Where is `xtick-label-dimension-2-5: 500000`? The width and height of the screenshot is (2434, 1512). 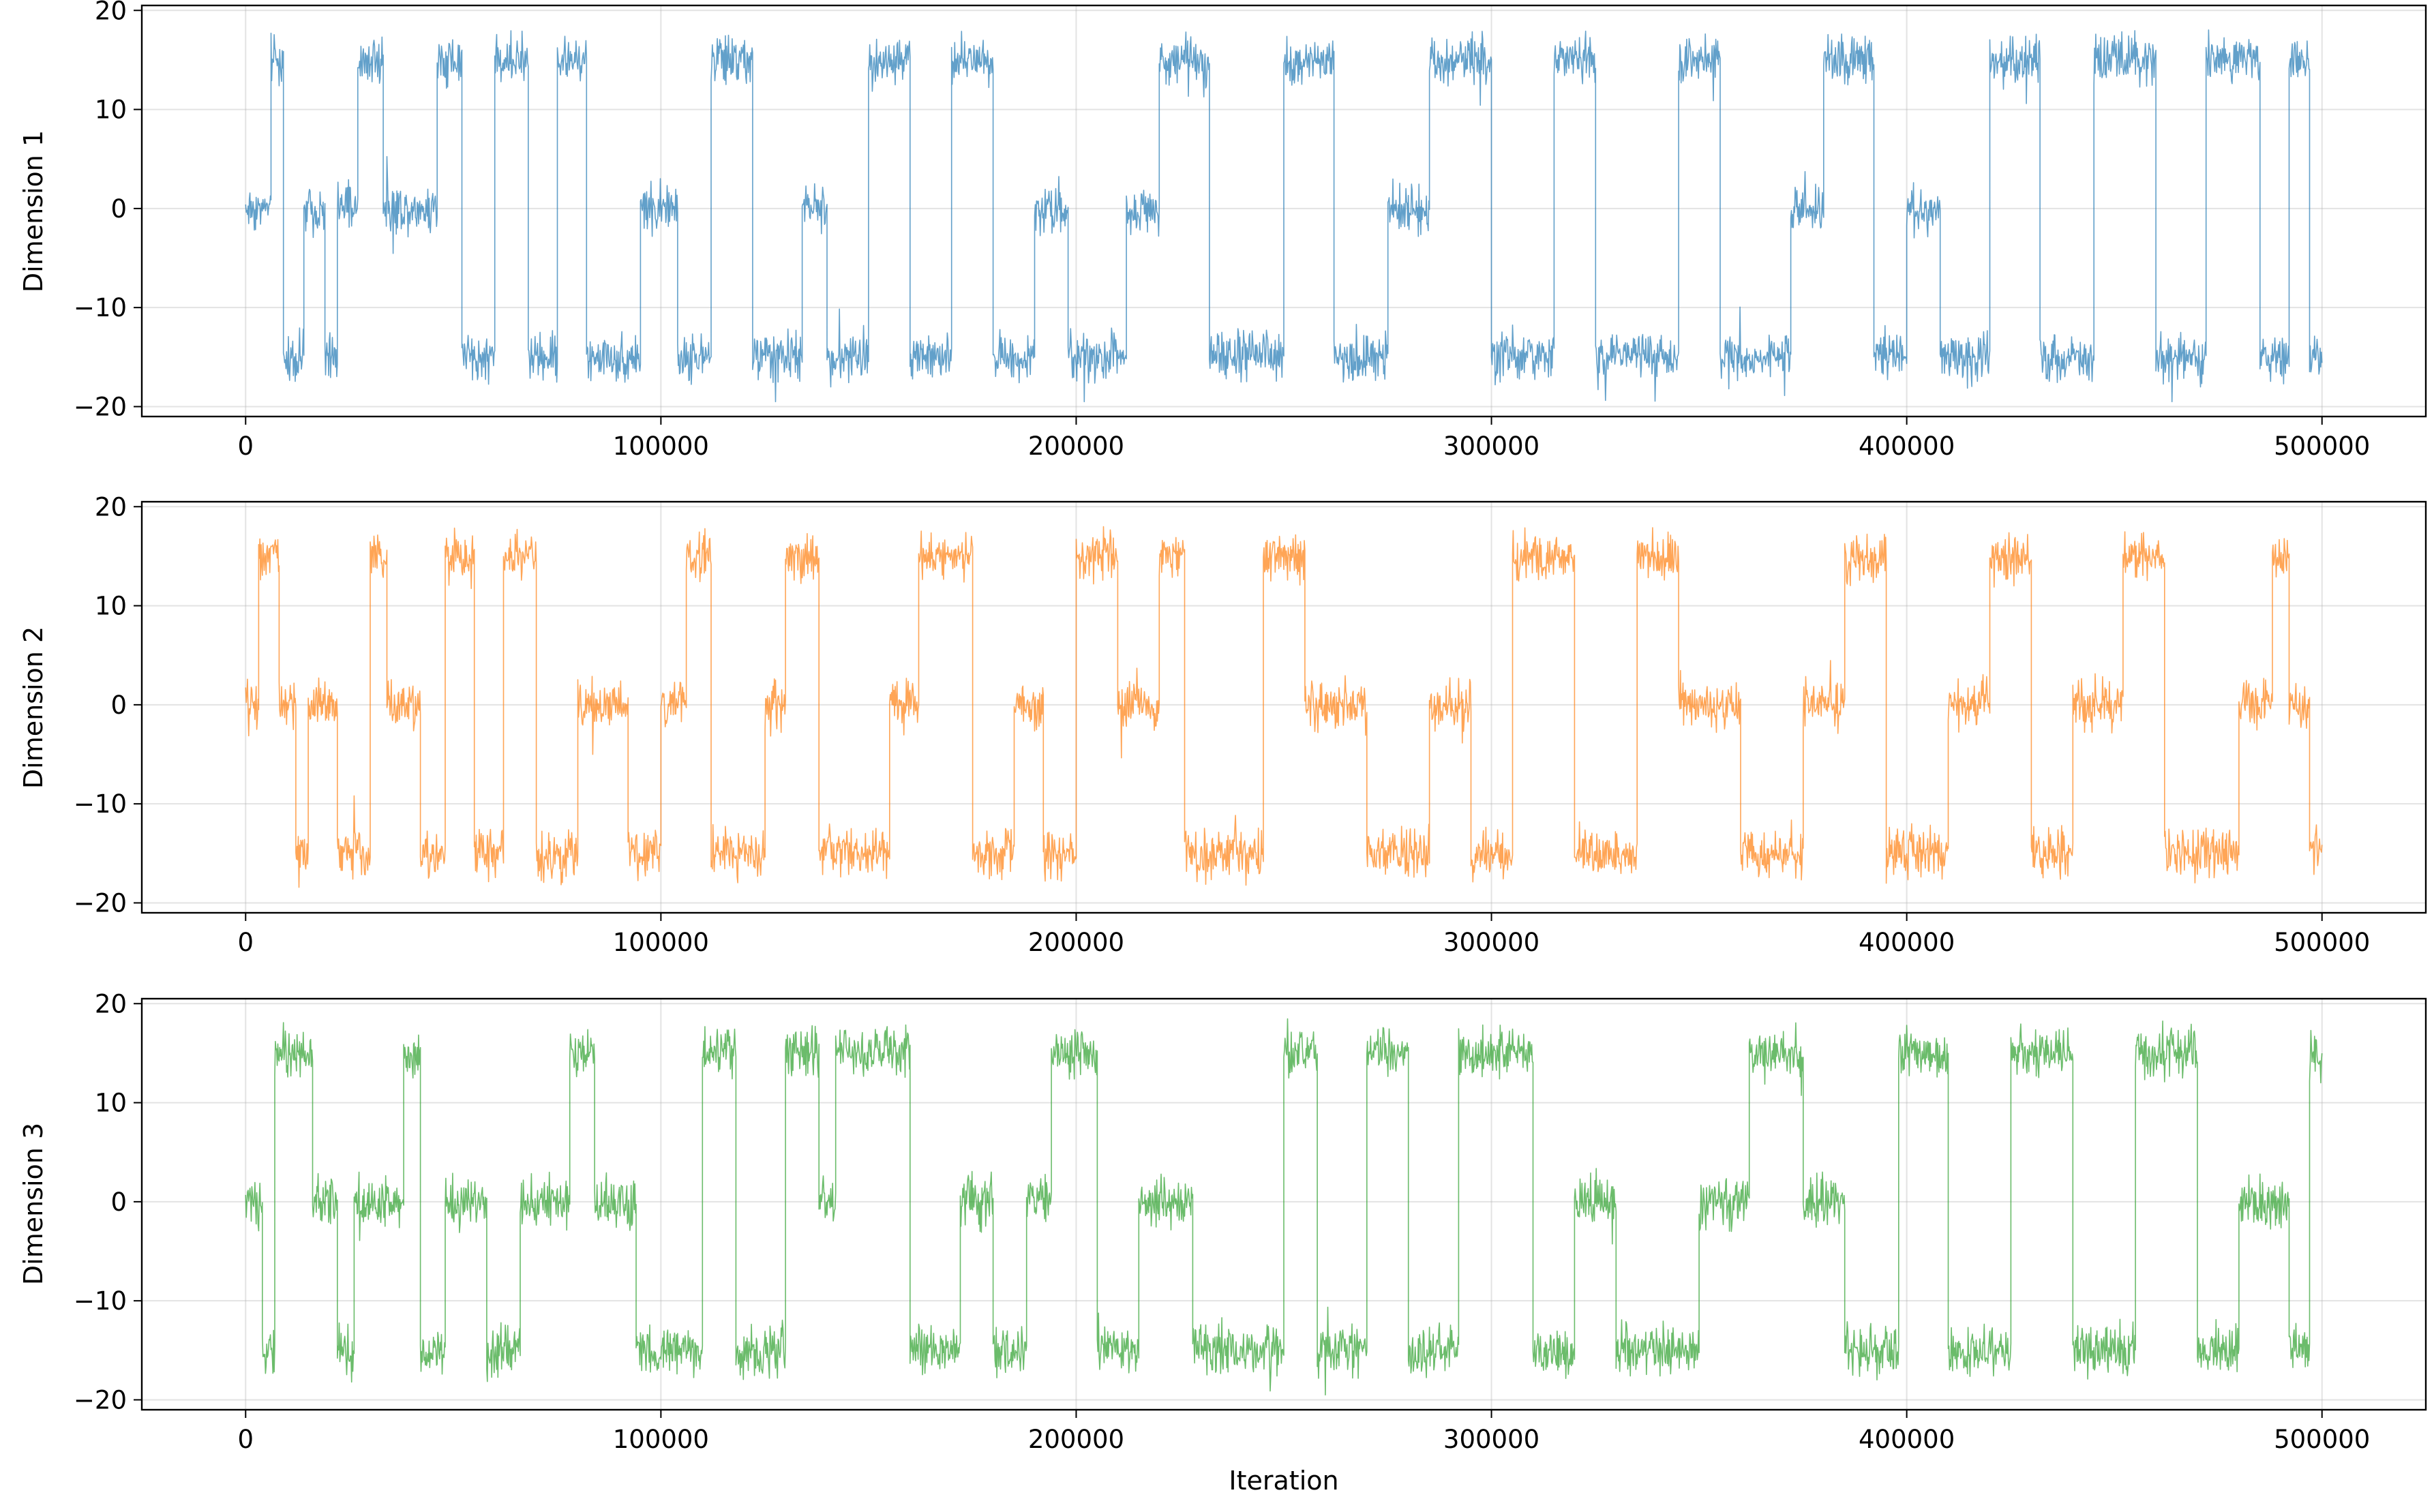 xtick-label-dimension-2-5: 500000 is located at coordinates (2322, 942).